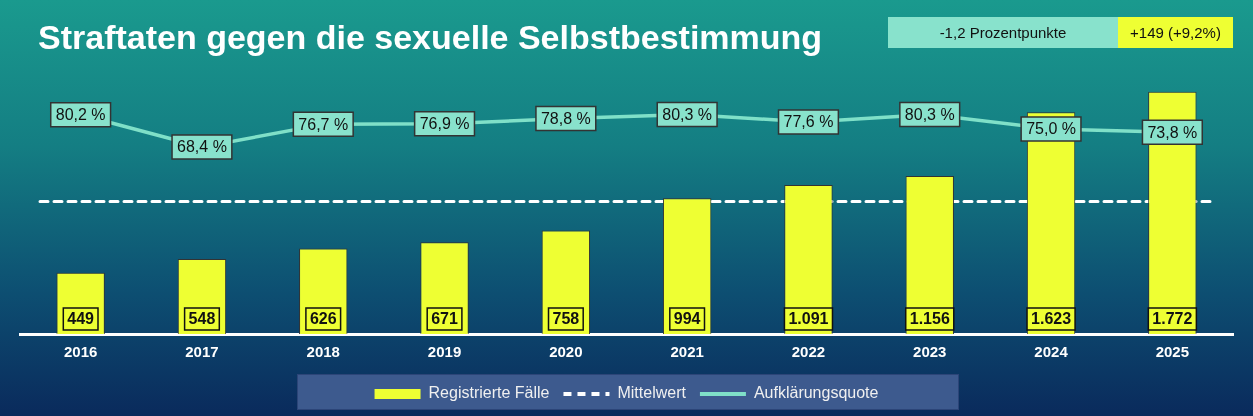  Describe the element at coordinates (1172, 132) in the screenshot. I see `data-label: 73,8 %` at that location.